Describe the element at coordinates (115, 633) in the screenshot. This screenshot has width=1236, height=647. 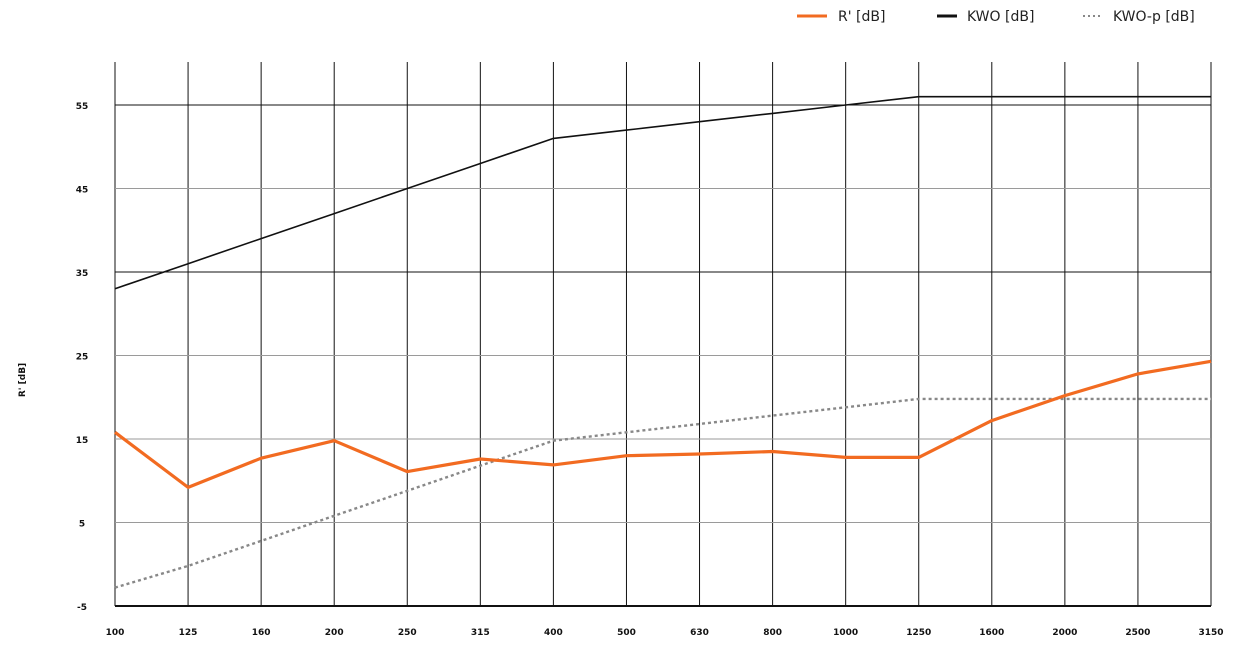
I see `x-tick-label: 100` at that location.